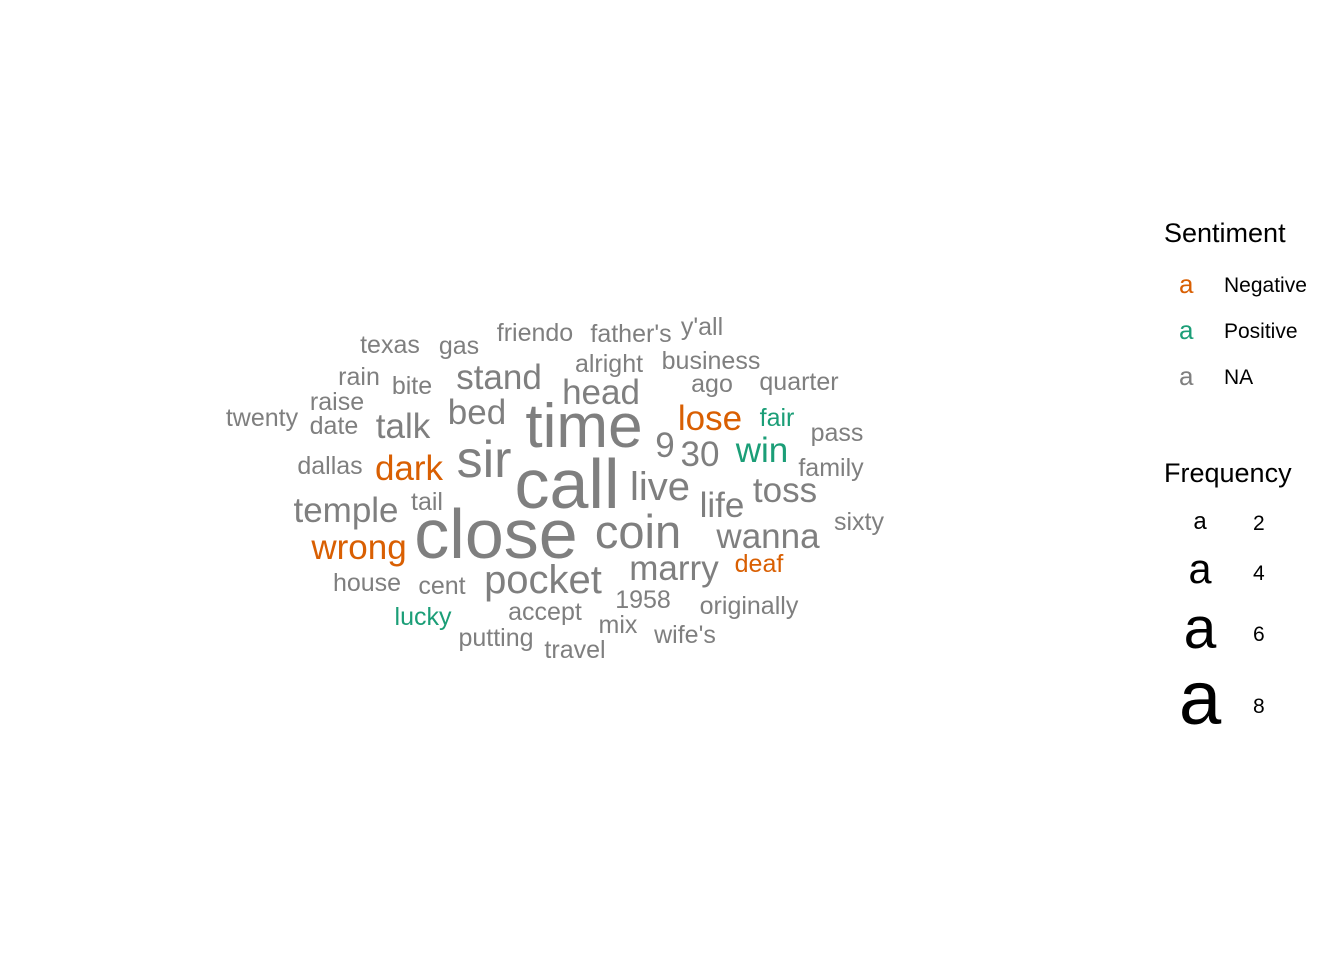 The image size is (1344, 960). I want to click on word-wrong: wrong, so click(359, 547).